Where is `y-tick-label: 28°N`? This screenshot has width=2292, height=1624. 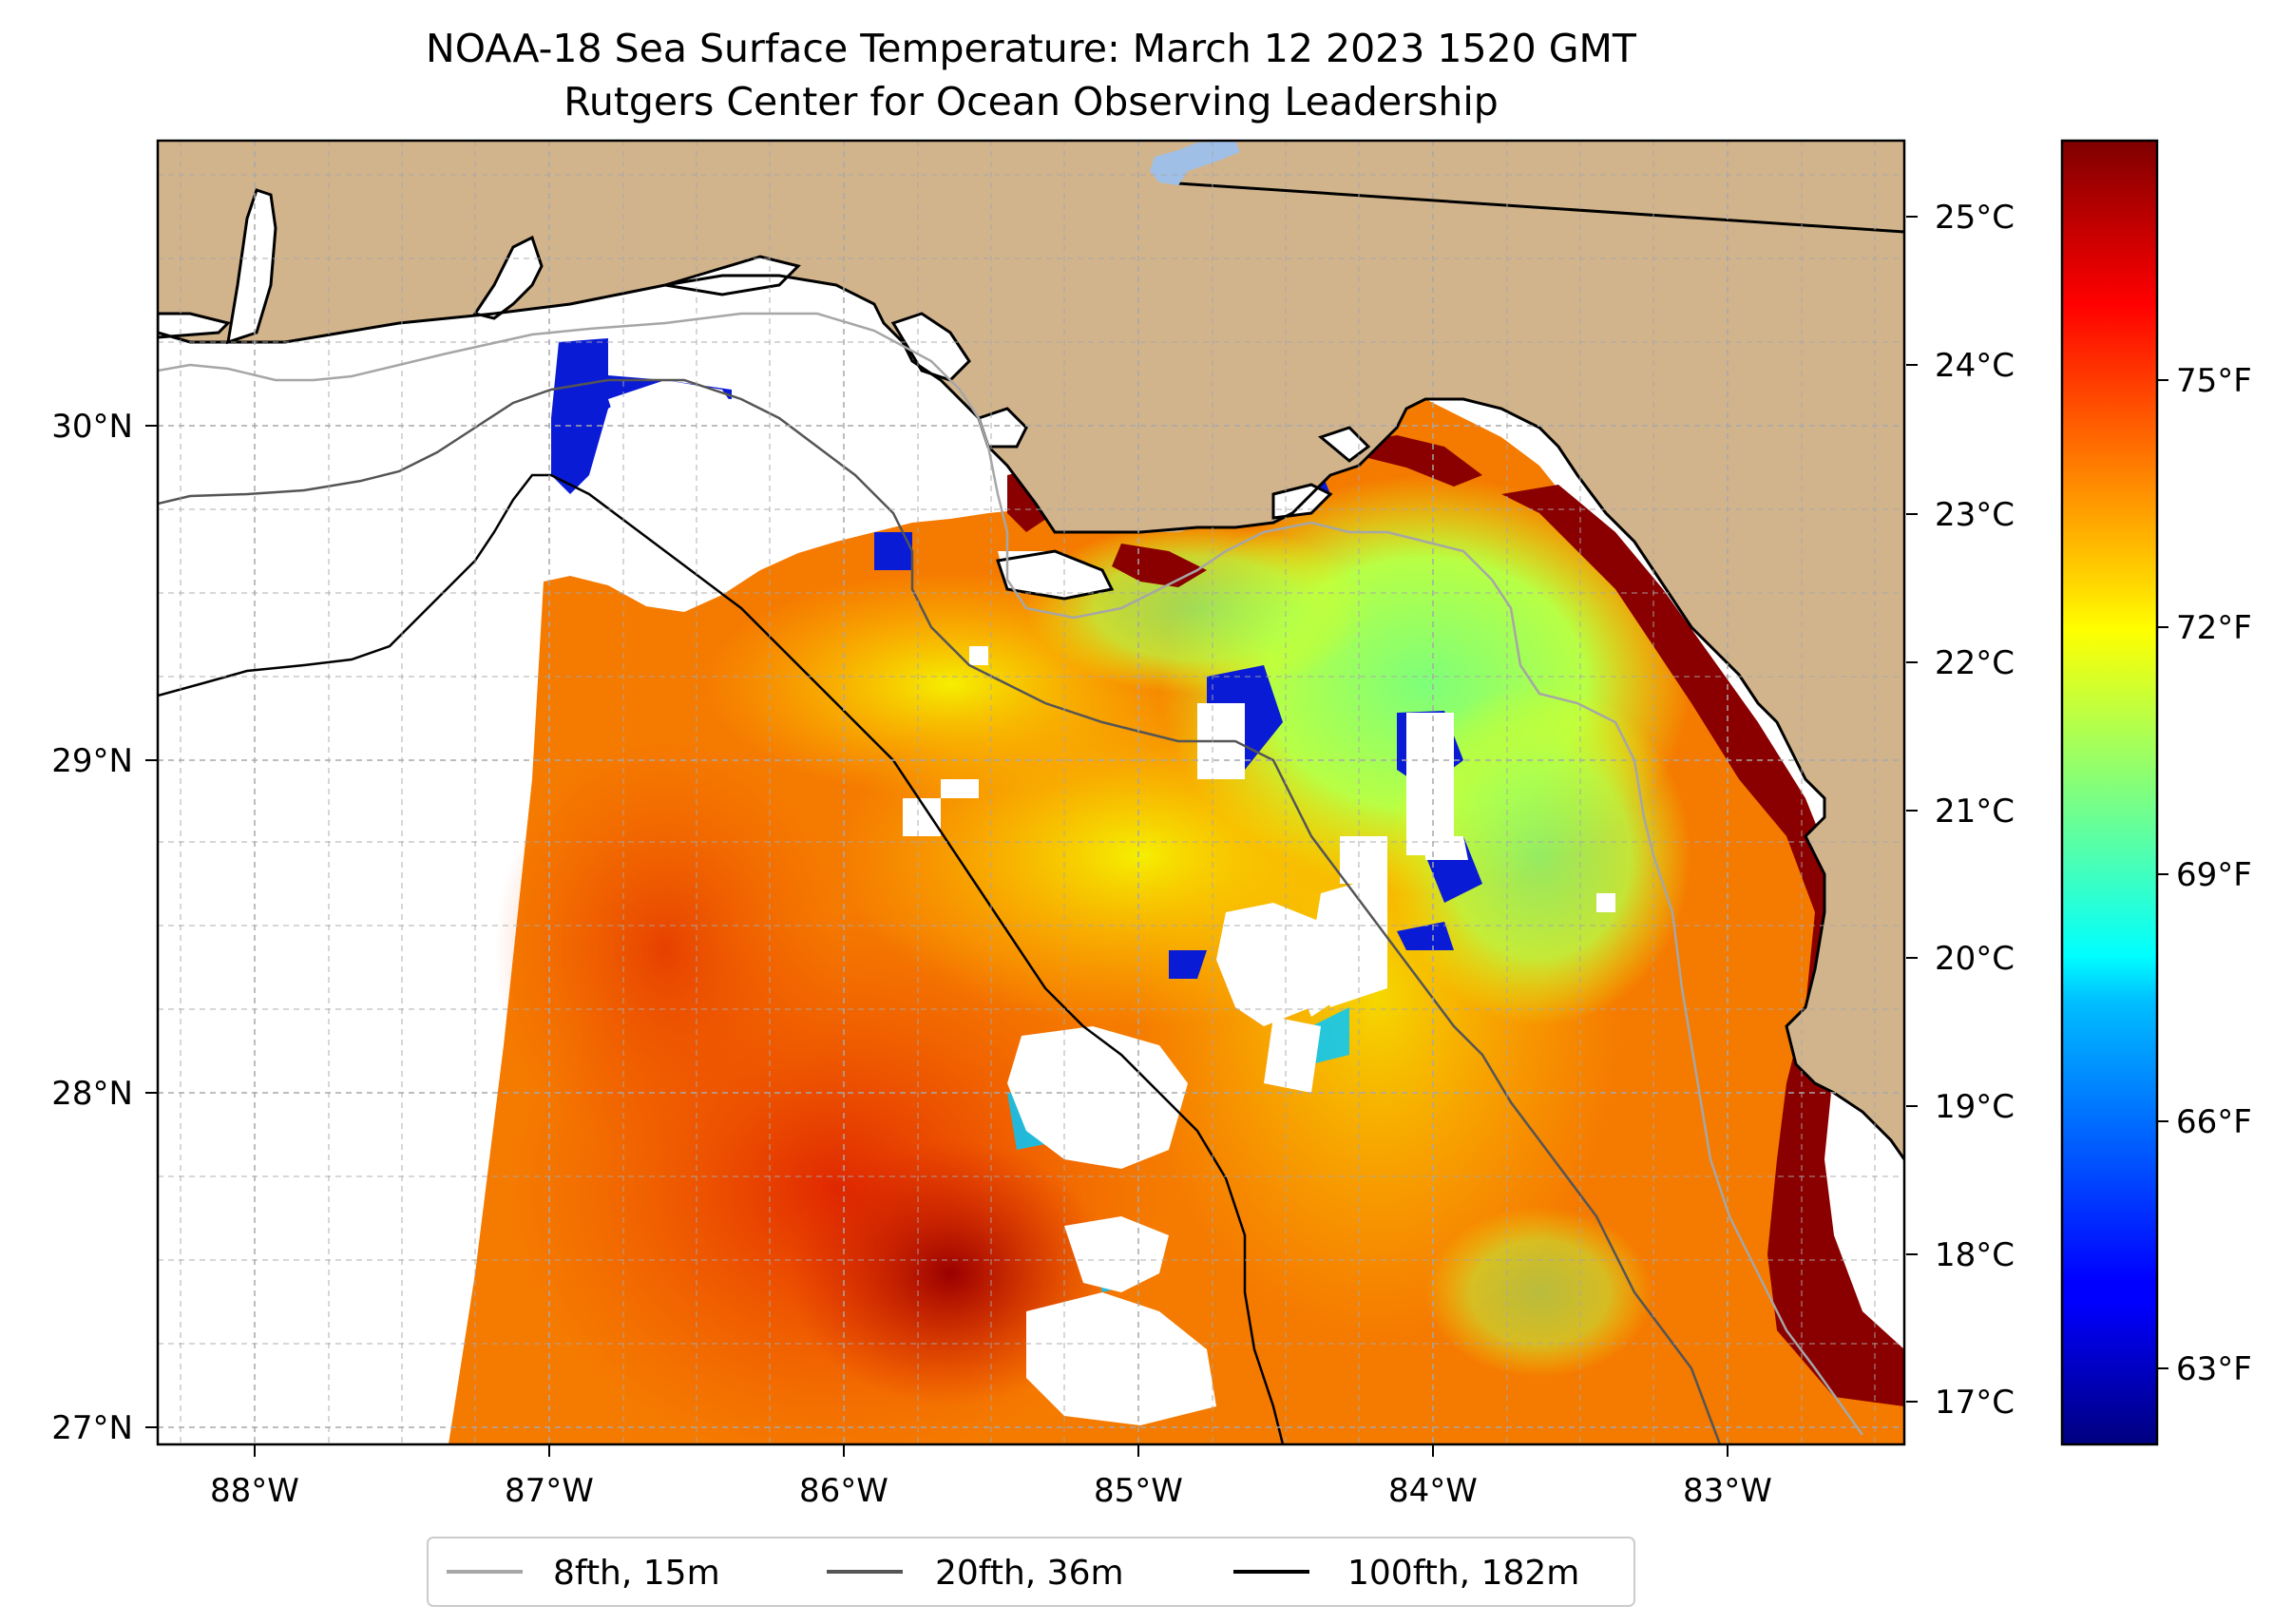
y-tick-label: 28°N is located at coordinates (92, 1094).